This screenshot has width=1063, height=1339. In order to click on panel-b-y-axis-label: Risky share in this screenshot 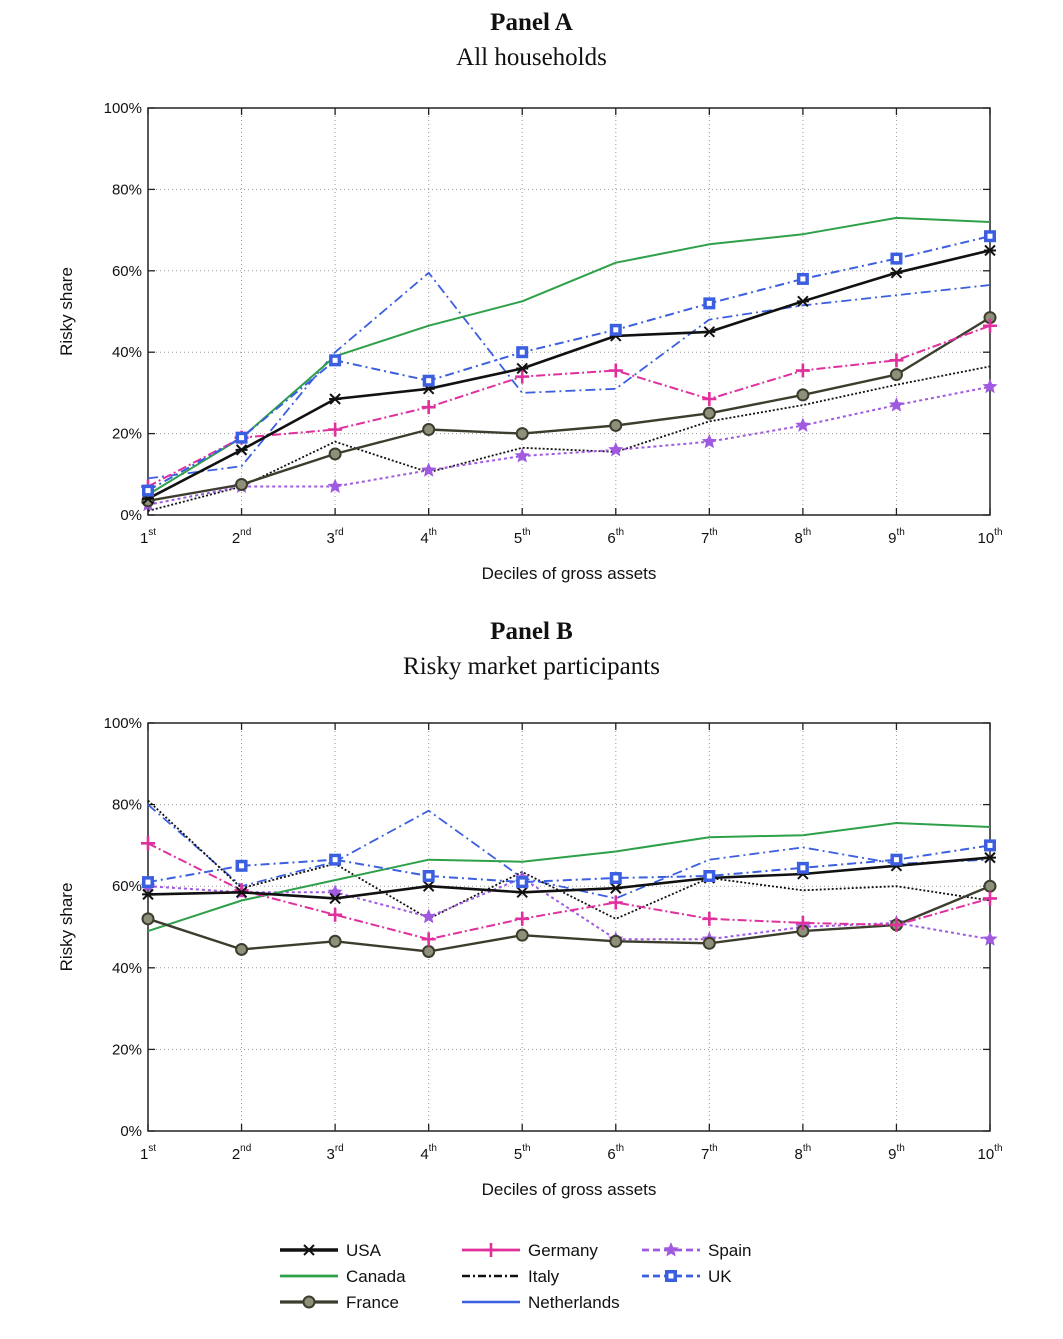, I will do `click(66, 927)`.